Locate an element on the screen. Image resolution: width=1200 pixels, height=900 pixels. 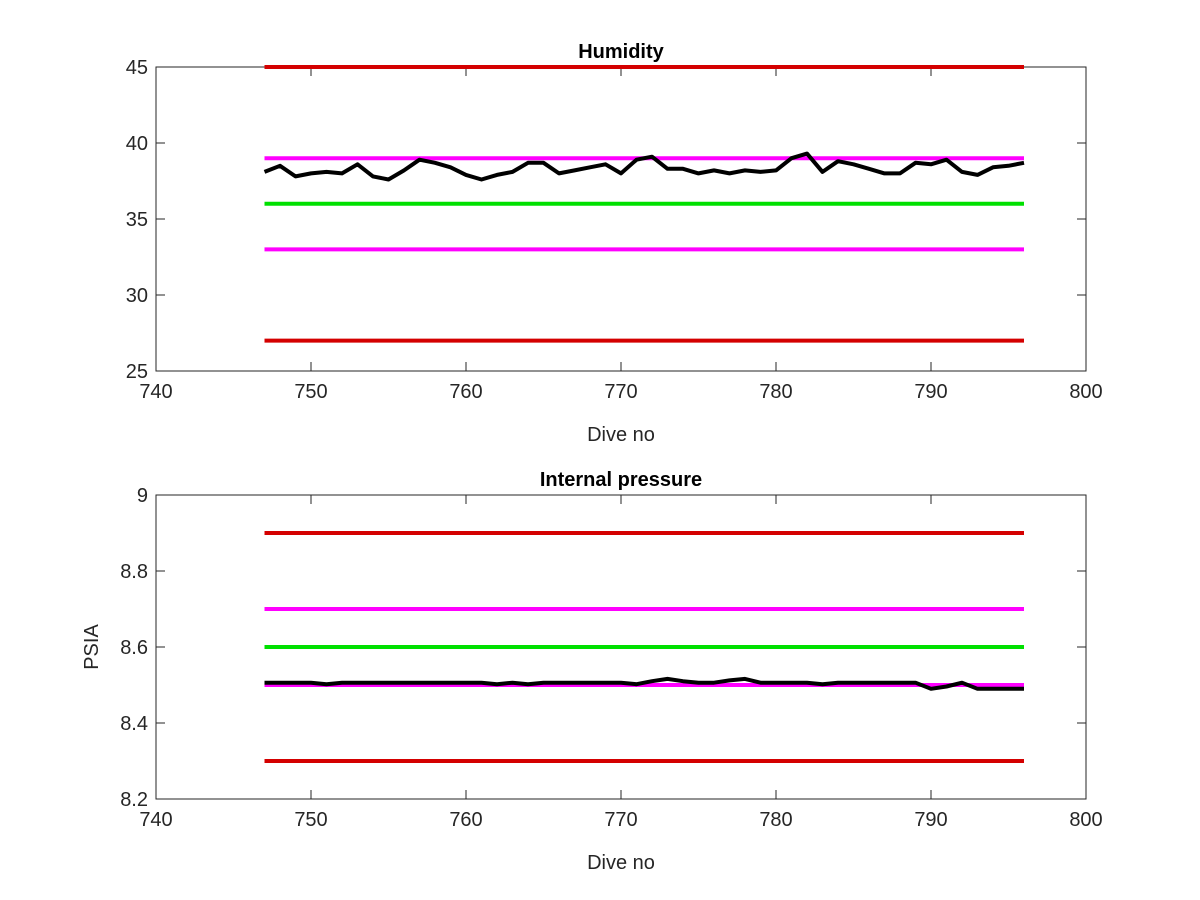
y-tick-label: 8.6 is located at coordinates (134, 648).